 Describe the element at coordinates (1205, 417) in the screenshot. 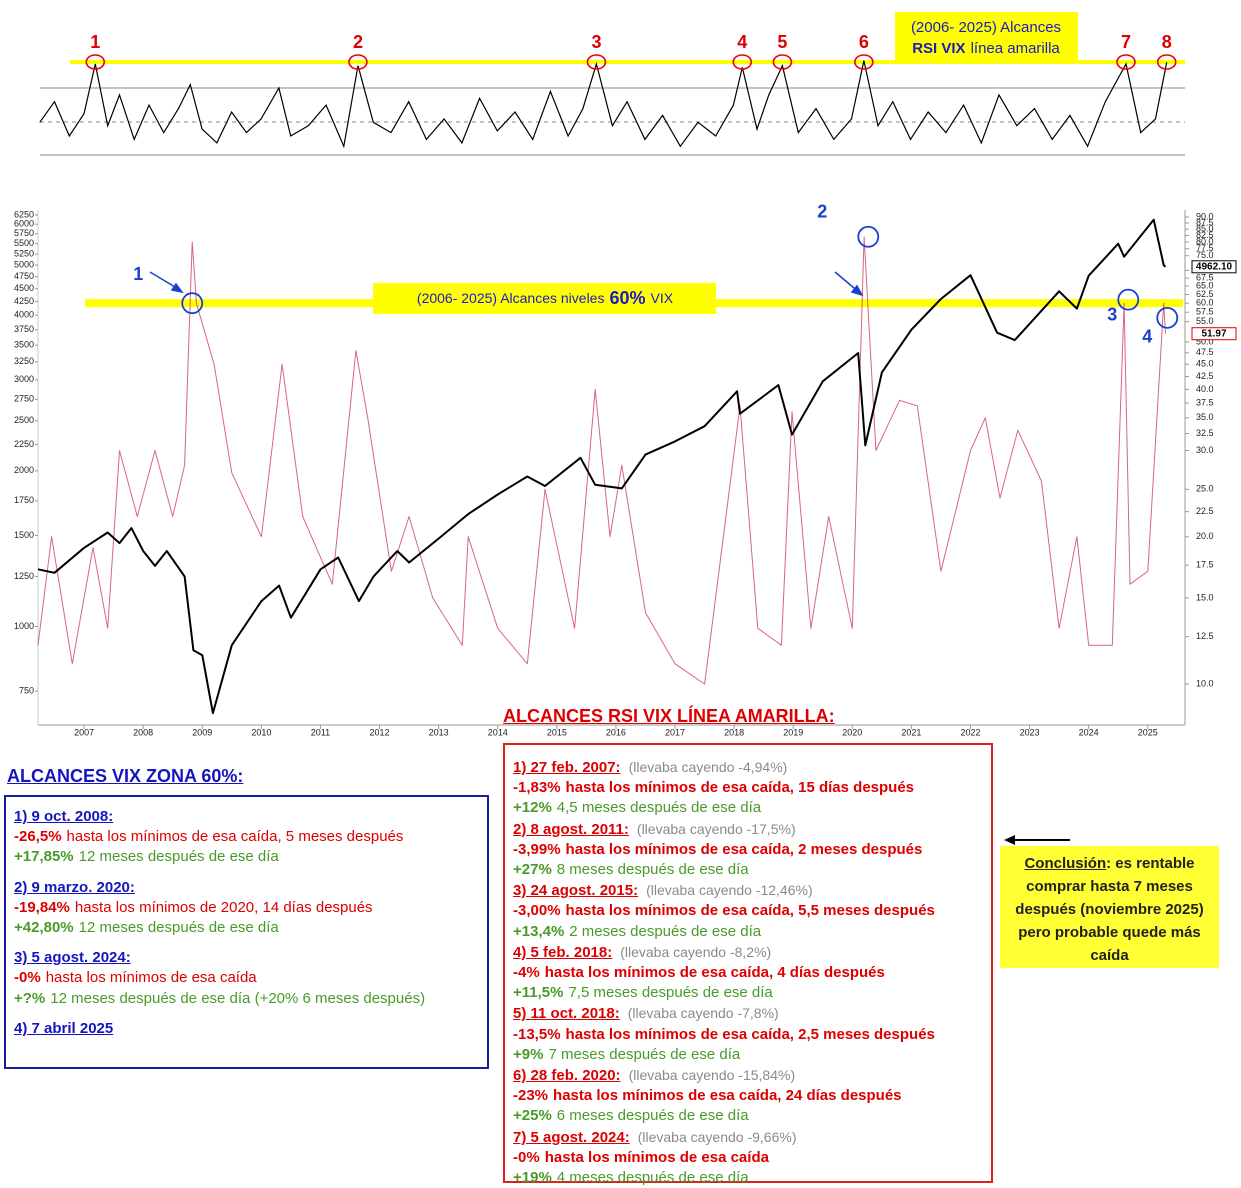

I see `y2-tick-label: 35.0` at that location.